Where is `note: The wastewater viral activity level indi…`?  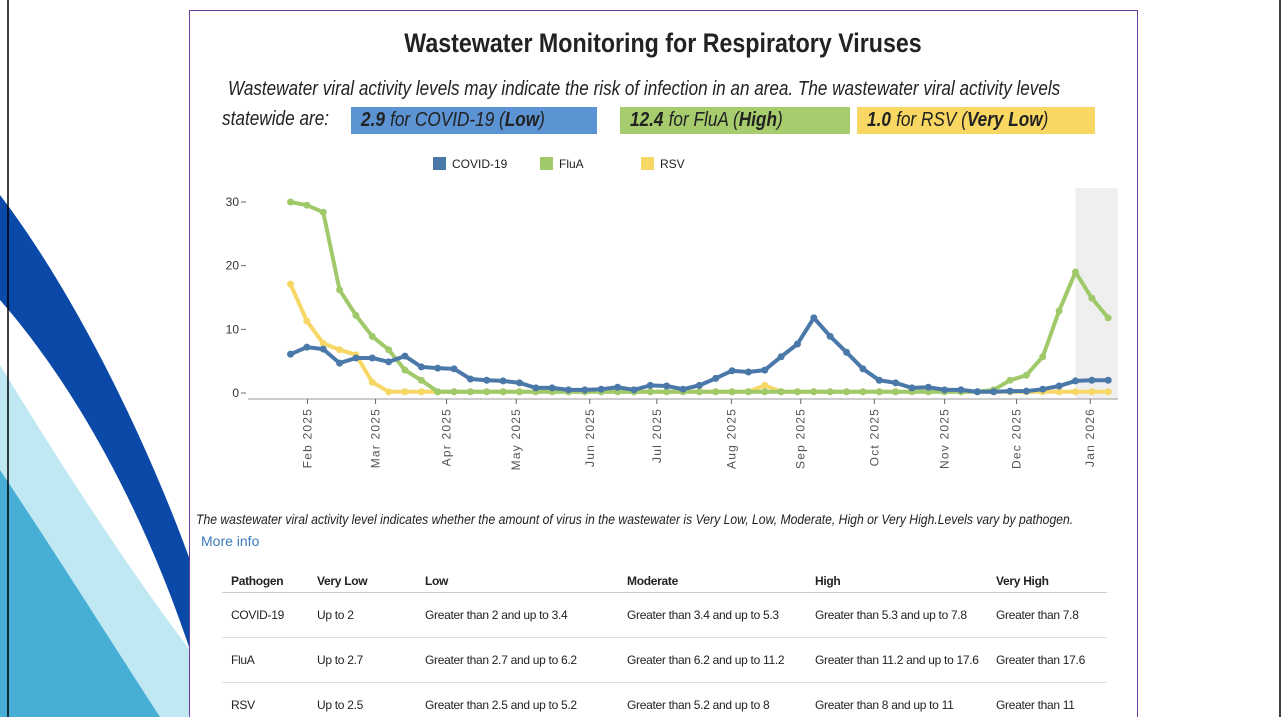 note: The wastewater viral activity level indi… is located at coordinates (635, 519).